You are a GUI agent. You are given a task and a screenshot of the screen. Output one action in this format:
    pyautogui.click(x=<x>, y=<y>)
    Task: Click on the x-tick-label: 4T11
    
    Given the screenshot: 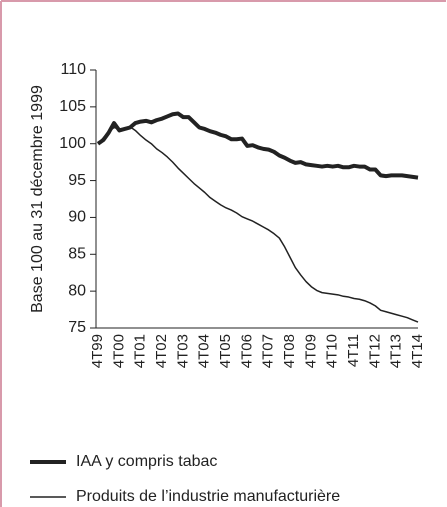 What is the action you would take?
    pyautogui.click(x=353, y=350)
    